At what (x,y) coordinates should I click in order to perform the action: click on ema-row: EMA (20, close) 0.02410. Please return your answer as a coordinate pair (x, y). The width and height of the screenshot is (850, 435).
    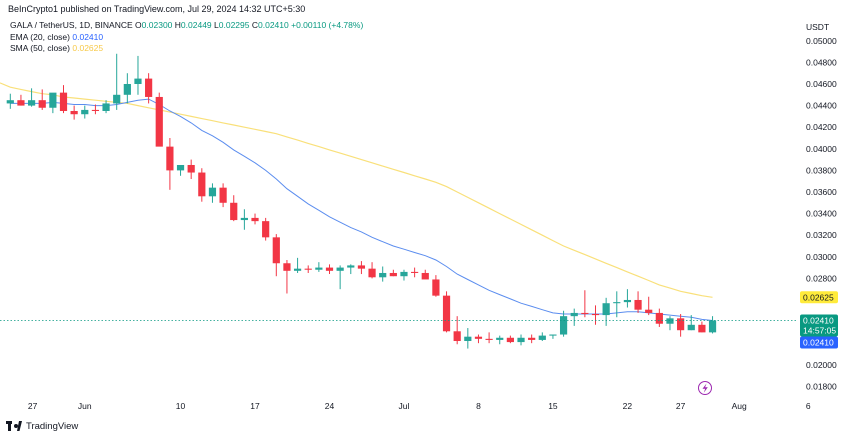
    Looking at the image, I should click on (186, 38).